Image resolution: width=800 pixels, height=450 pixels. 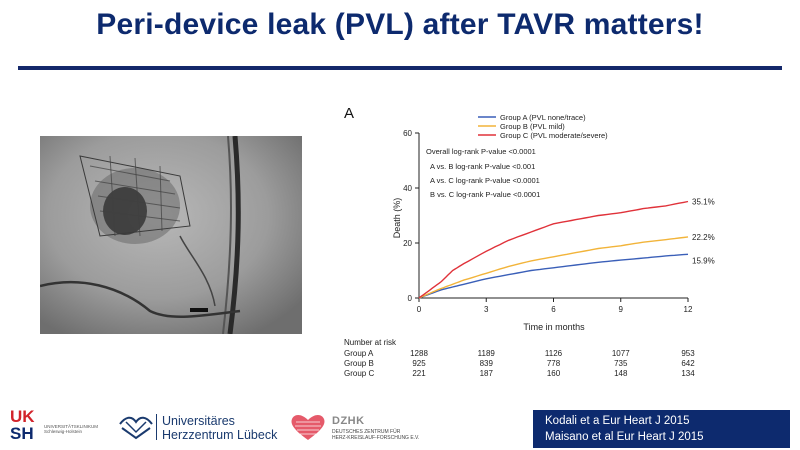 What do you see at coordinates (543, 117) in the screenshot?
I see `legend-label-group-a: Group A (PVL none/trace)` at bounding box center [543, 117].